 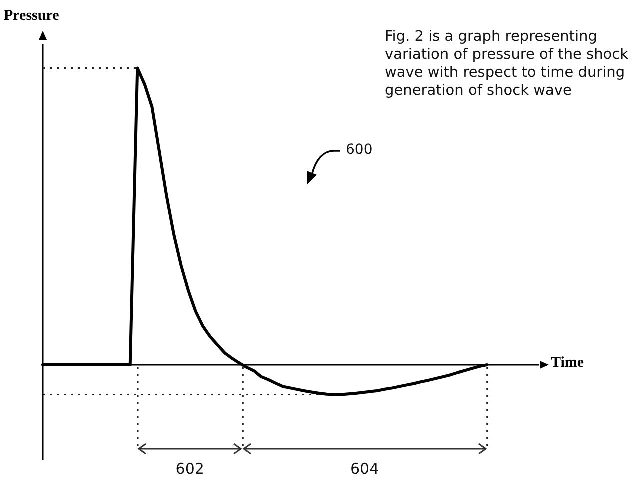 I want to click on annotation: Fig. 2 is a graph representing variation of pressure of the shock wave with respect to time during generation of shock wave, so click(x=507, y=64).